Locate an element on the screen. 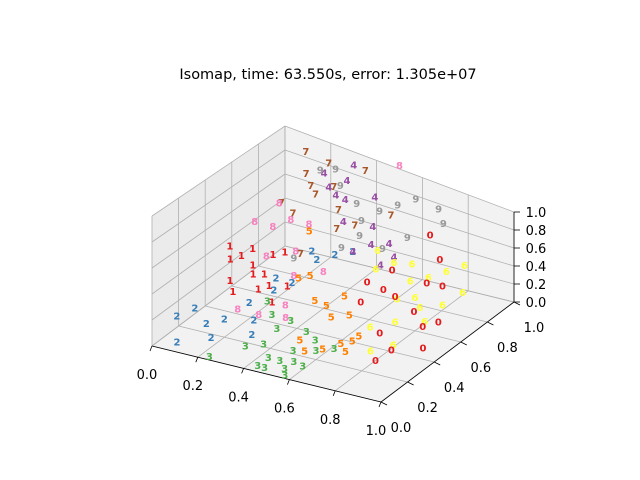 Image resolution: width=640 pixels, height=480 pixels. gridline-floor-y is located at coordinates (346, 314).